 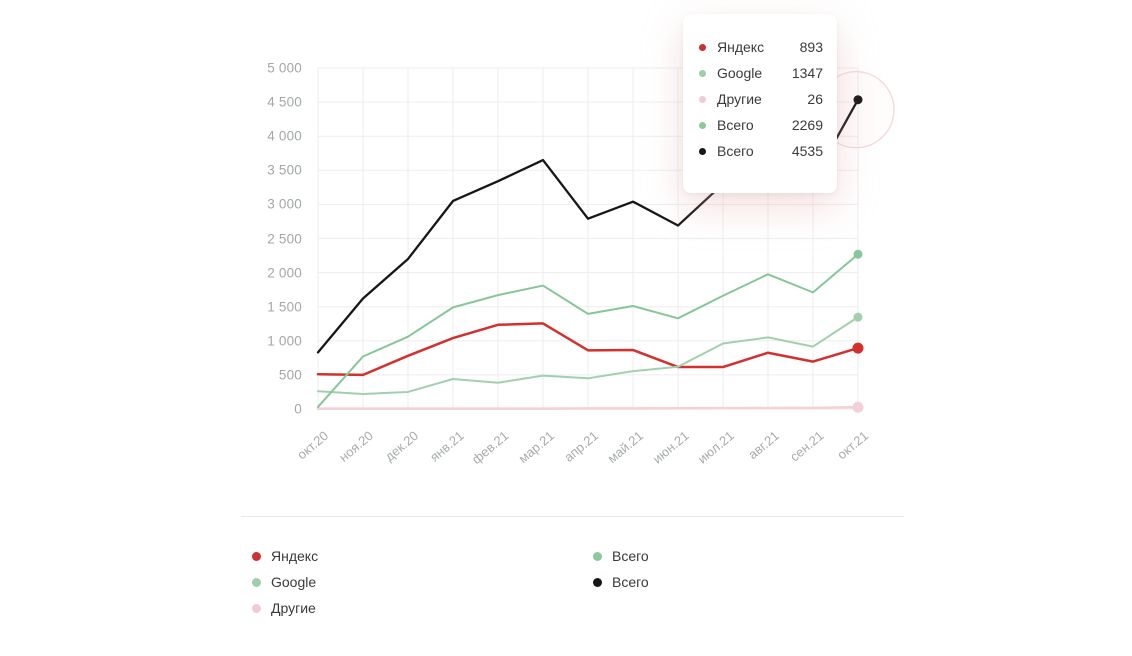 I want to click on tooltip-row: Всего 2269, so click(x=761, y=125).